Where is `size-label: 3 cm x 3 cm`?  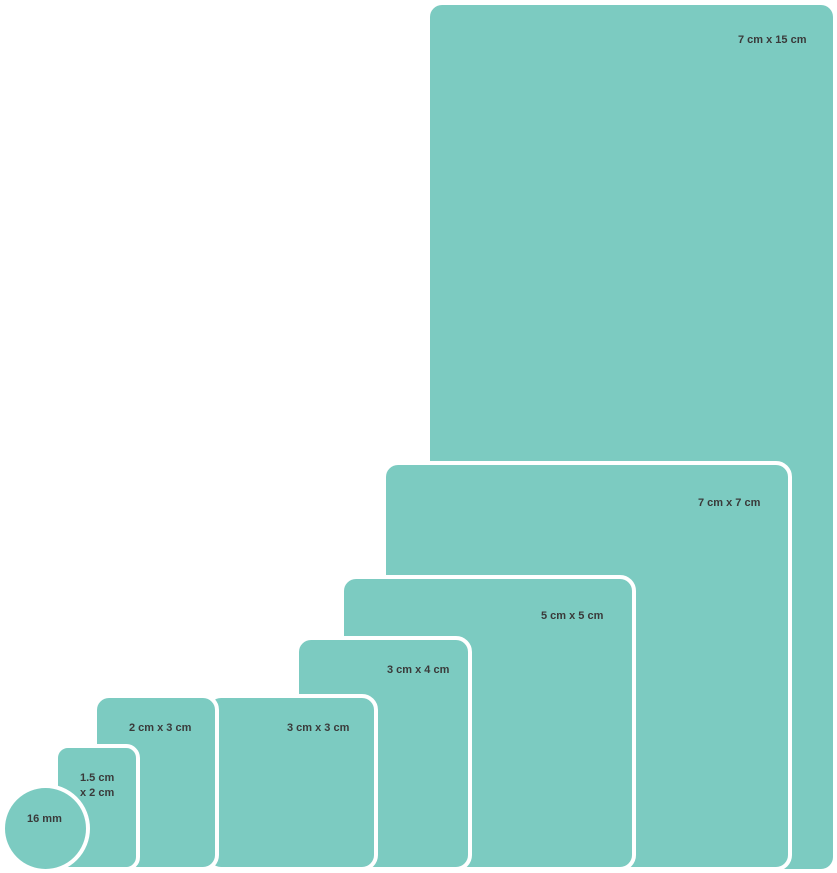
size-label: 3 cm x 3 cm is located at coordinates (318, 728).